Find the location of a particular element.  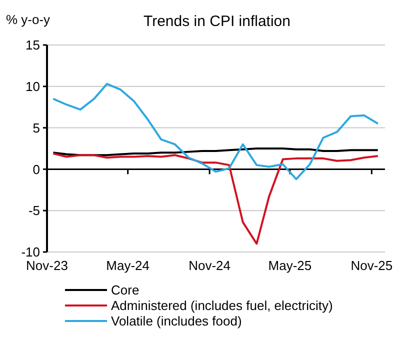

y-tick-label: 0 is located at coordinates (36, 169).